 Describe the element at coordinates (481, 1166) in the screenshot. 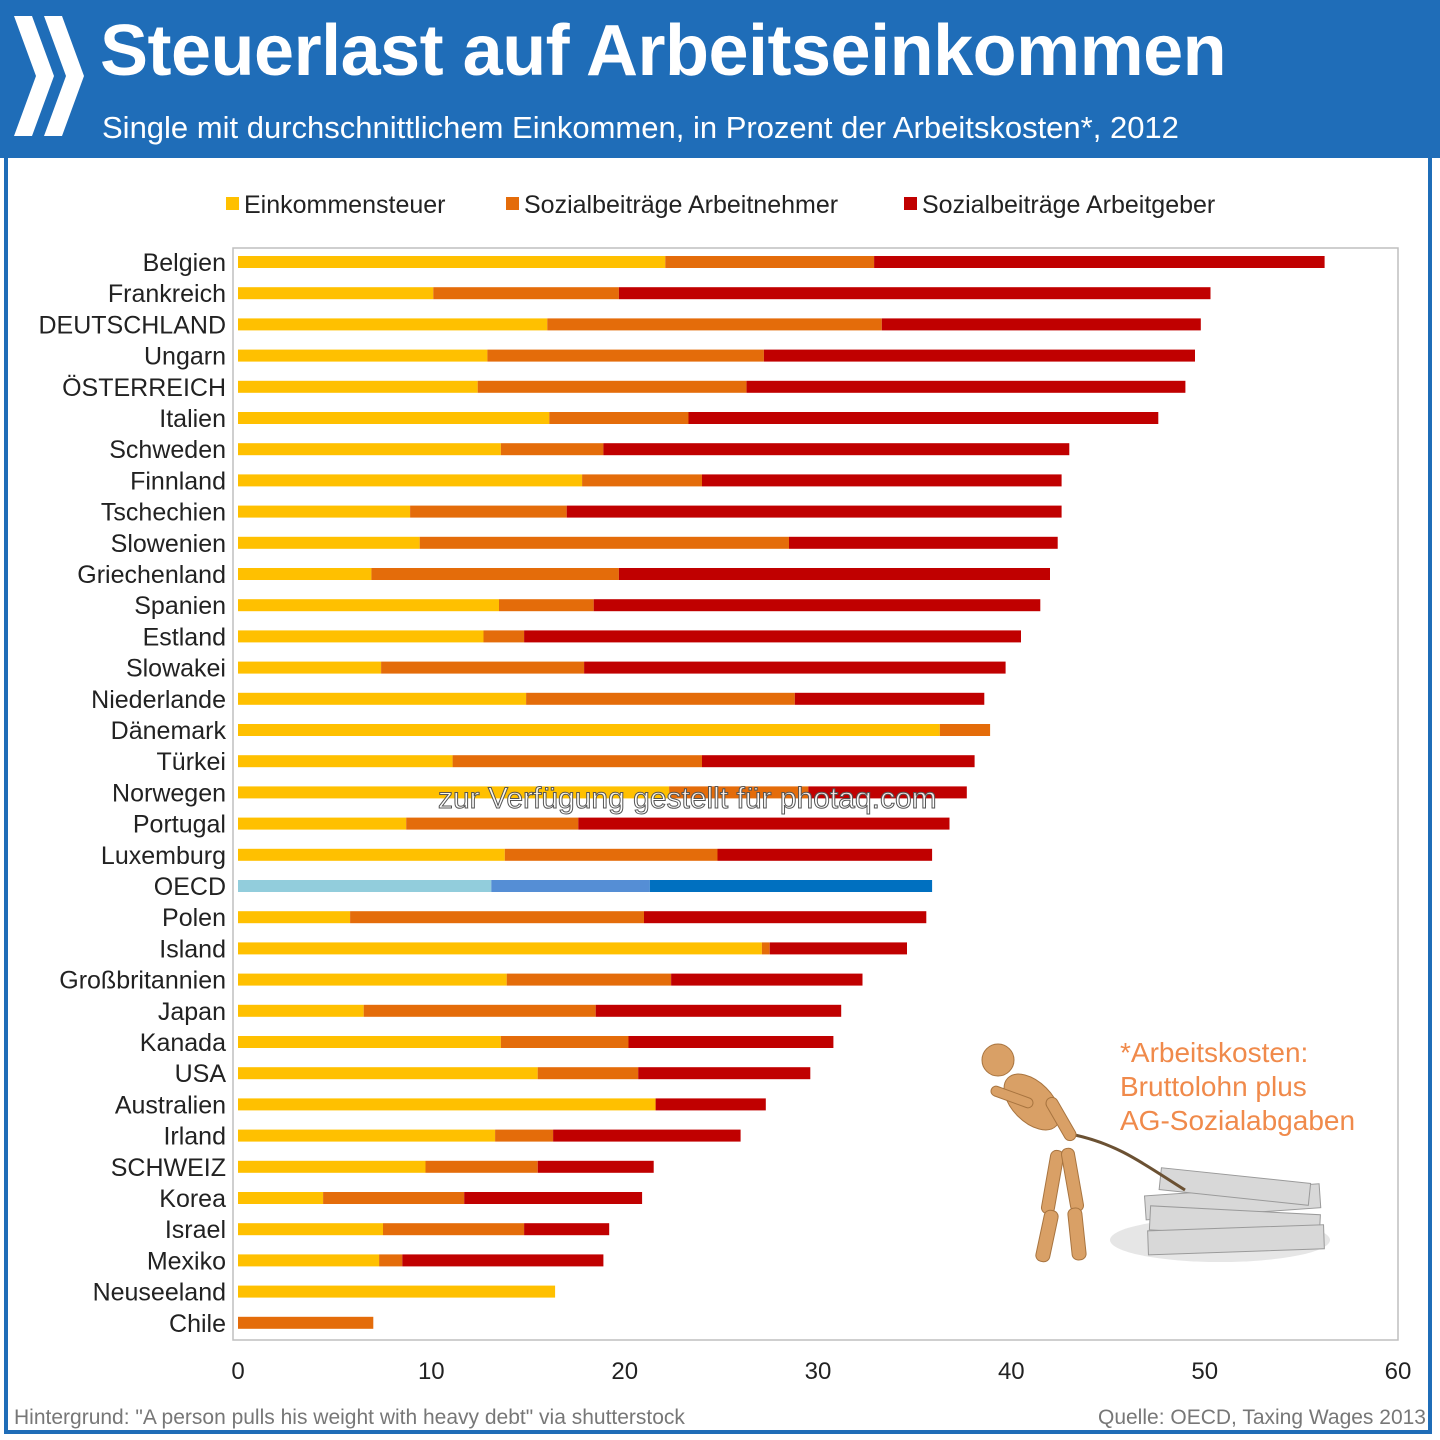

I see `bar-schweiz-sozialbeitrage-arbeitnehmer` at that location.